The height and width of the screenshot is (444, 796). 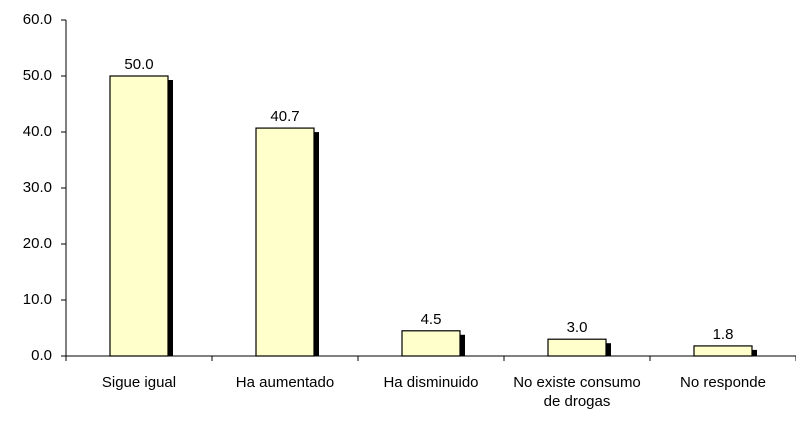 What do you see at coordinates (37, 19) in the screenshot?
I see `y-tick-label: 60.0` at bounding box center [37, 19].